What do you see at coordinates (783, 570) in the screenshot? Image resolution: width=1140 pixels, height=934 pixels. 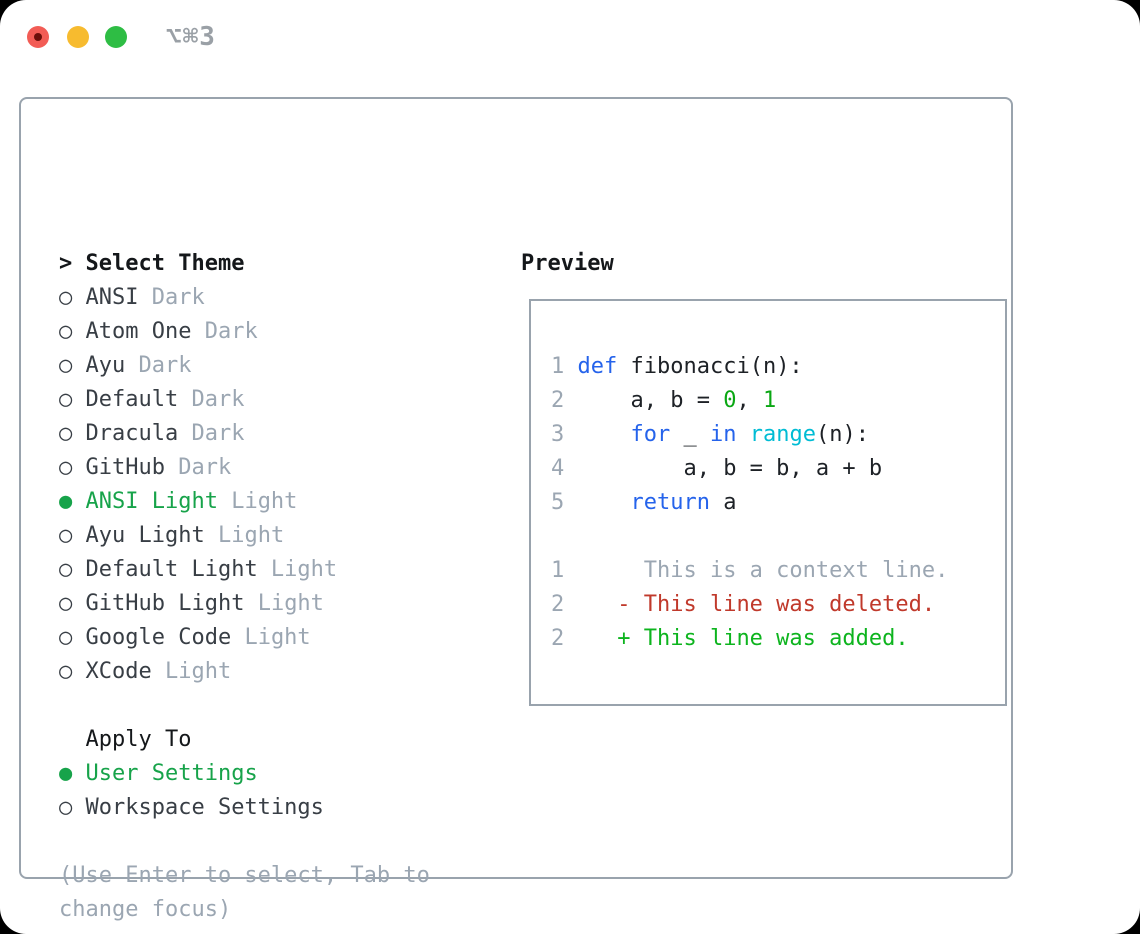 I see `diff-text: This is a context line.` at bounding box center [783, 570].